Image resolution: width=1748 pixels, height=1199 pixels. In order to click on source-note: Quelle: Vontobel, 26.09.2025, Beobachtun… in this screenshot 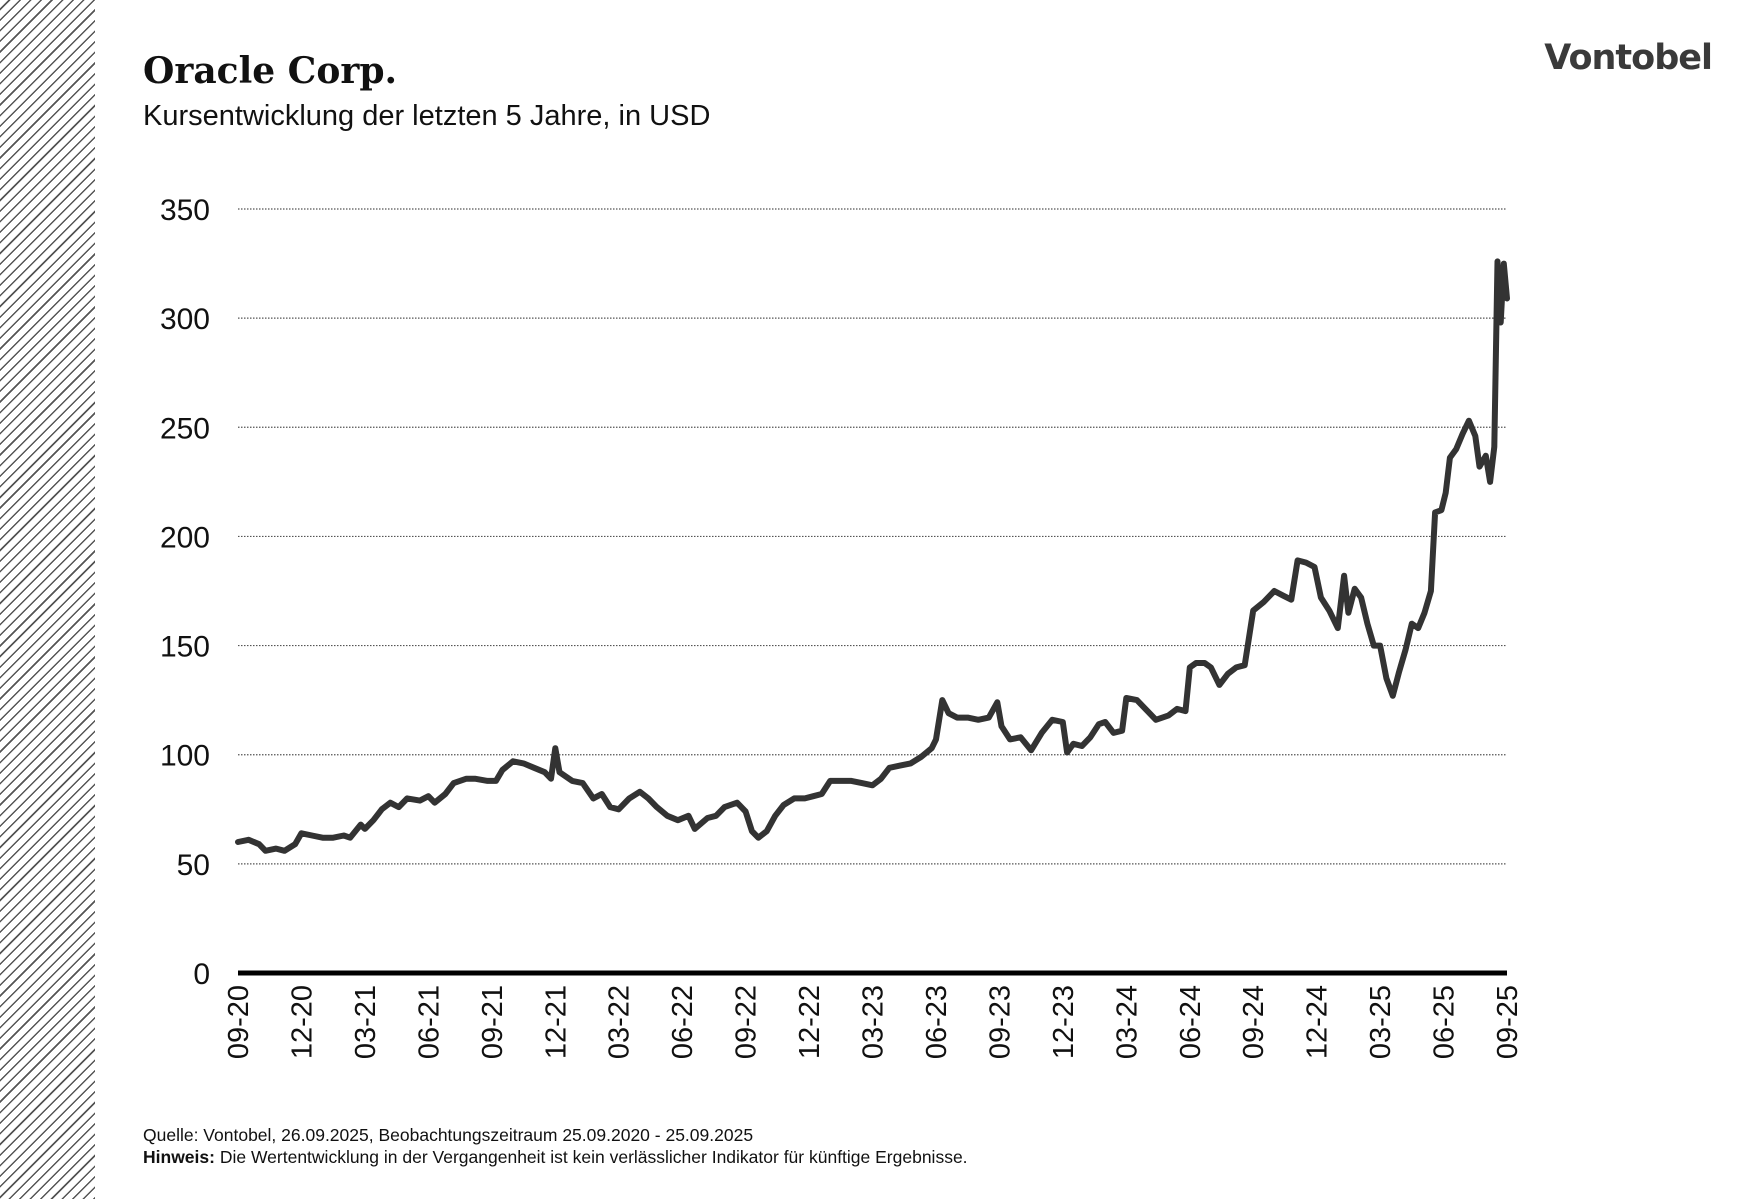, I will do `click(448, 1135)`.